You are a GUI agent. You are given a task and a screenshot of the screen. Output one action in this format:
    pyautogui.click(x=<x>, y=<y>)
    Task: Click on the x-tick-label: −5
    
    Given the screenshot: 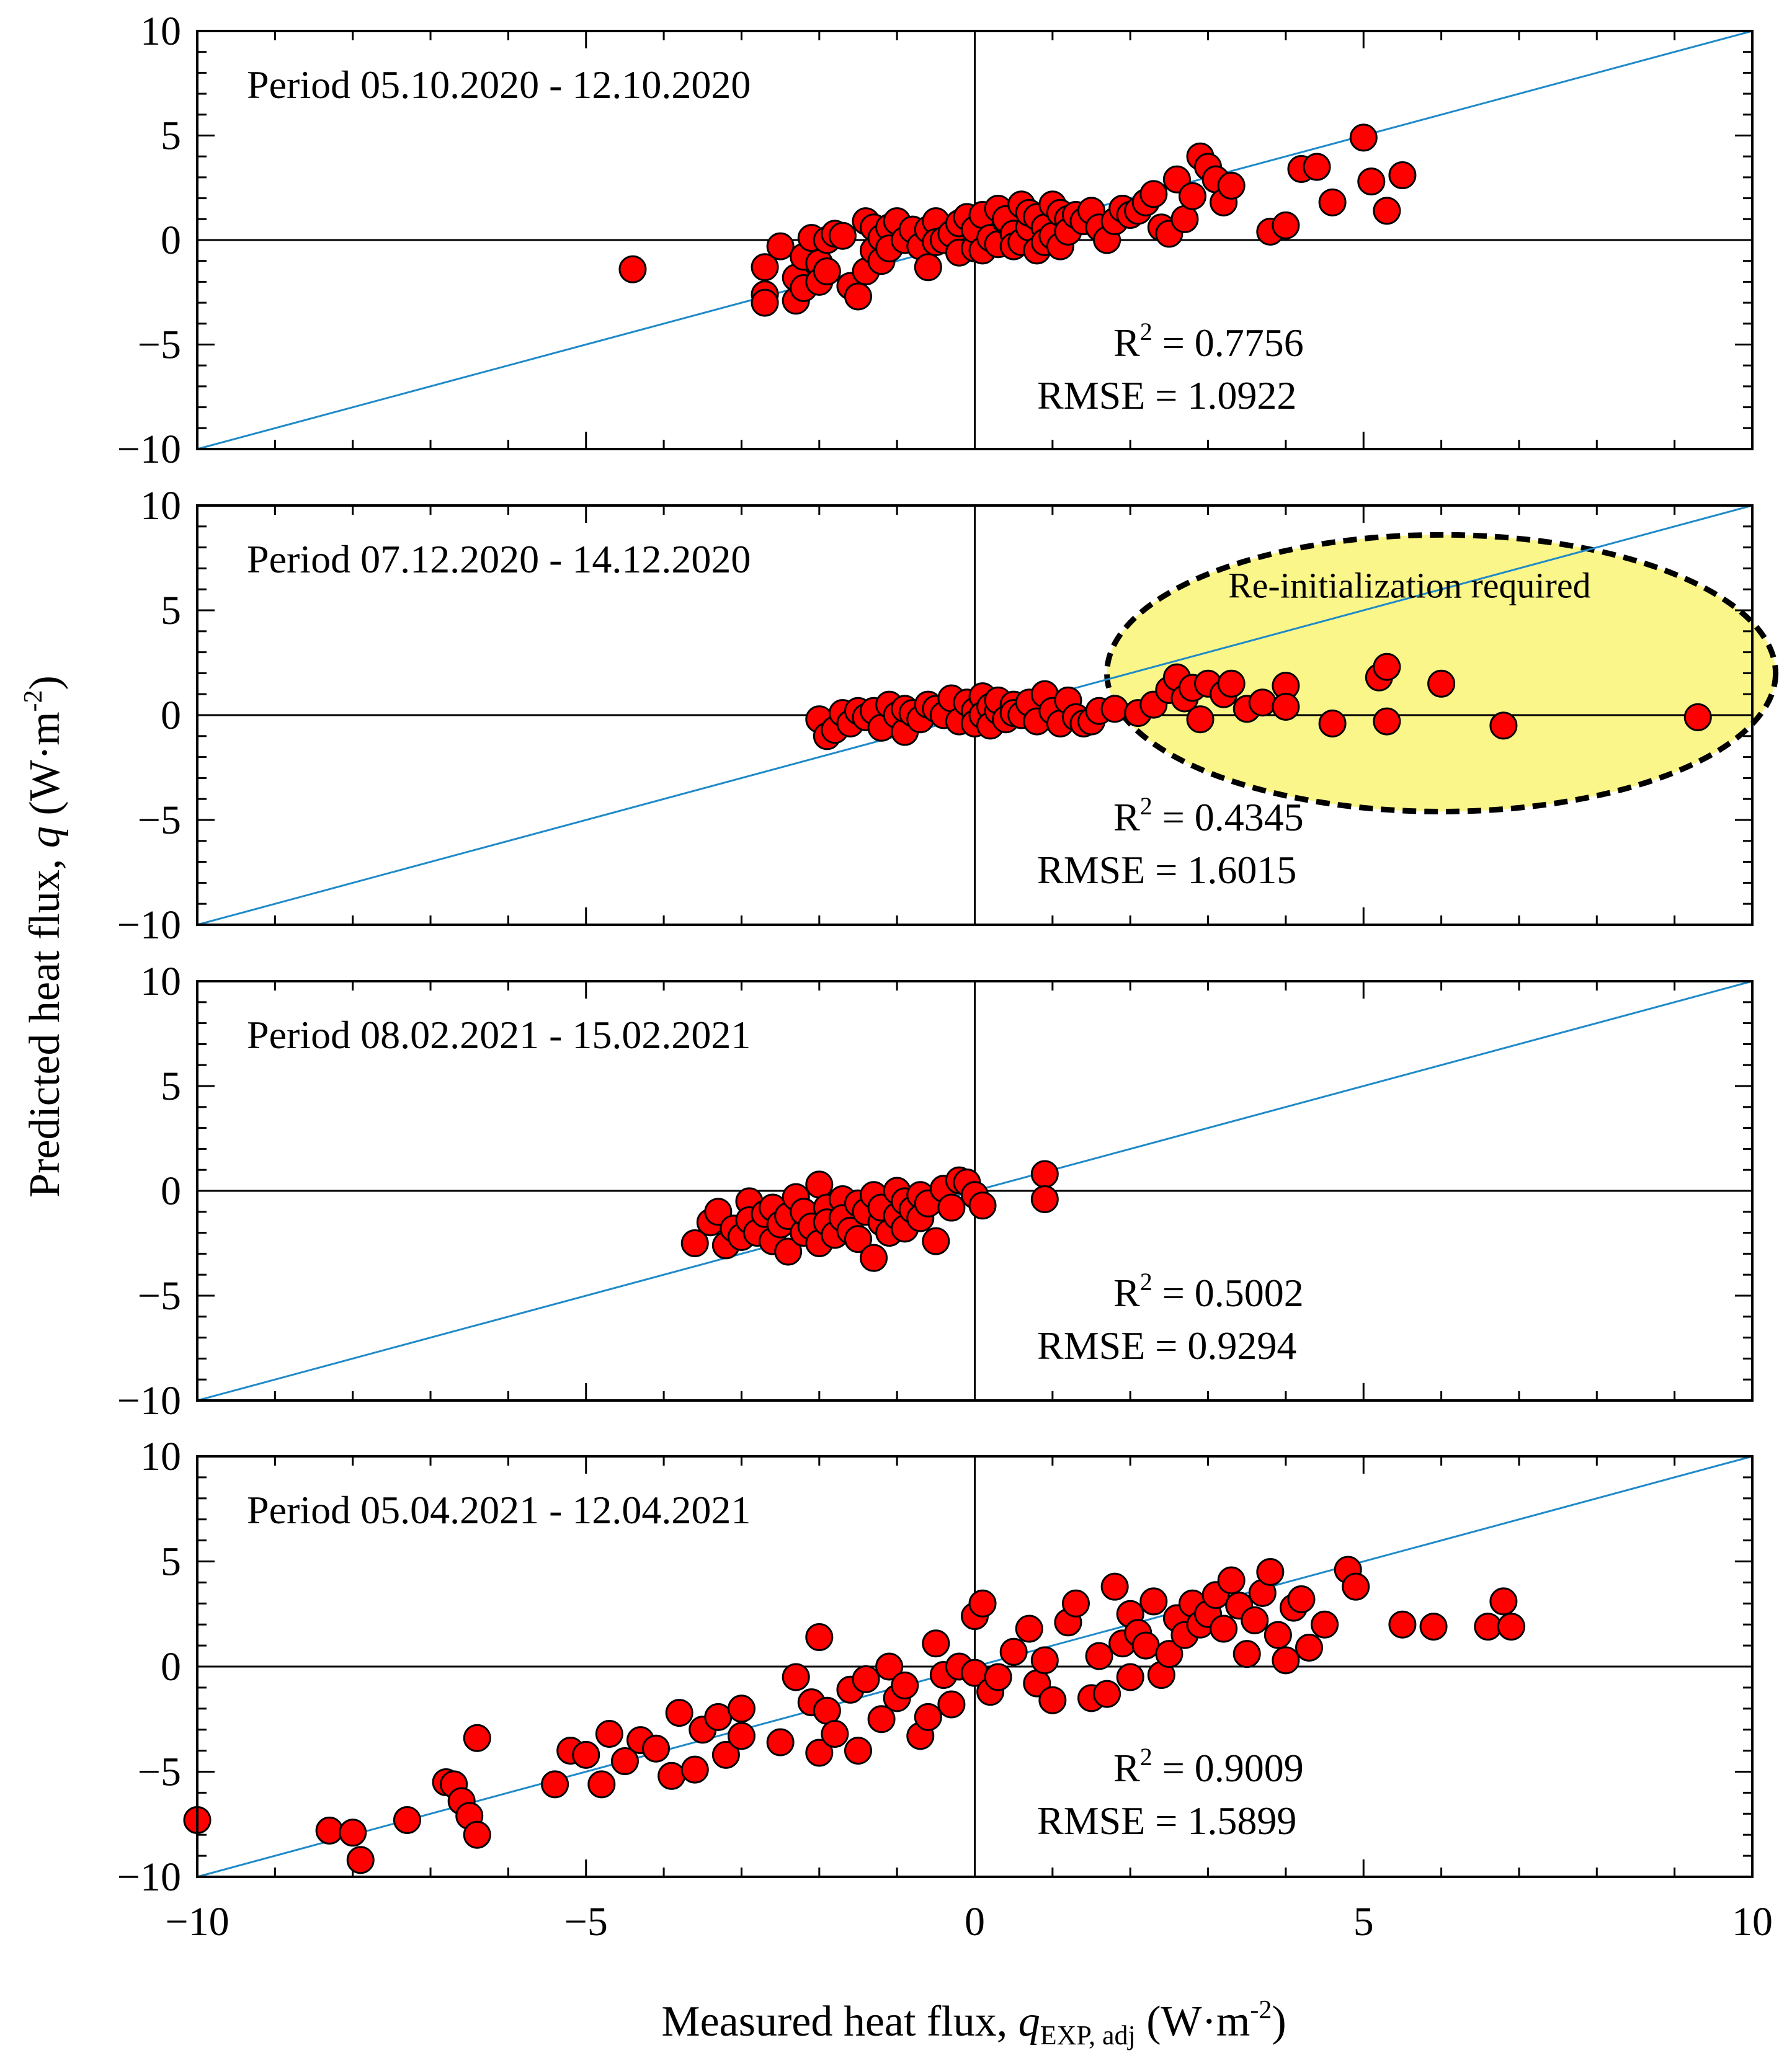 What is the action you would take?
    pyautogui.click(x=586, y=1921)
    